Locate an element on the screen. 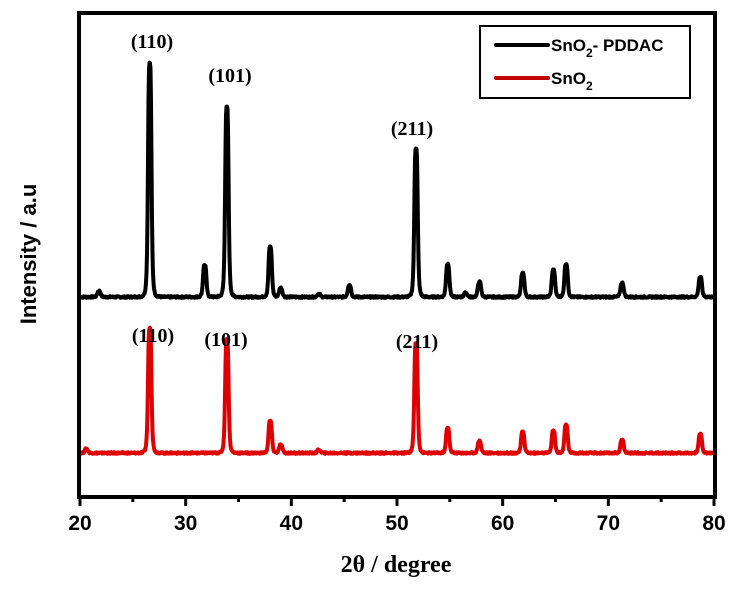 The image size is (739, 591). x-tick-label: 80 is located at coordinates (713, 523).